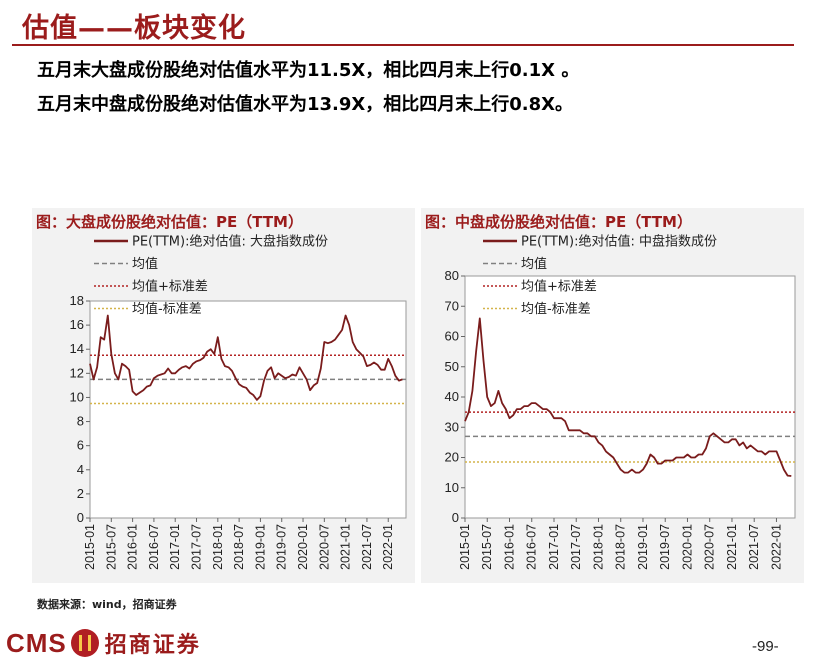 This screenshot has height=662, width=828. I want to click on title-rule, so click(403, 45).